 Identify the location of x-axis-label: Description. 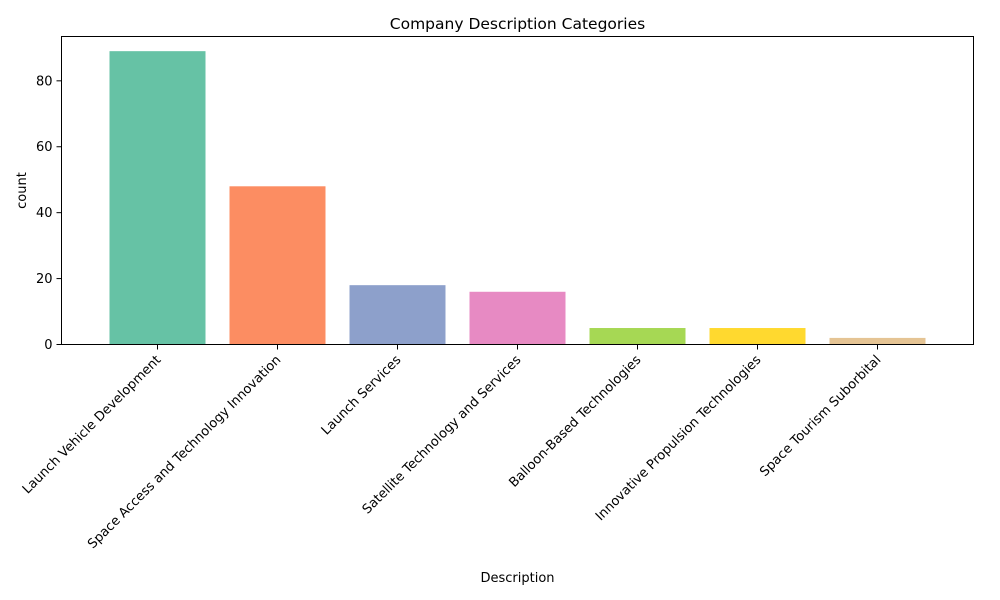
(517, 578).